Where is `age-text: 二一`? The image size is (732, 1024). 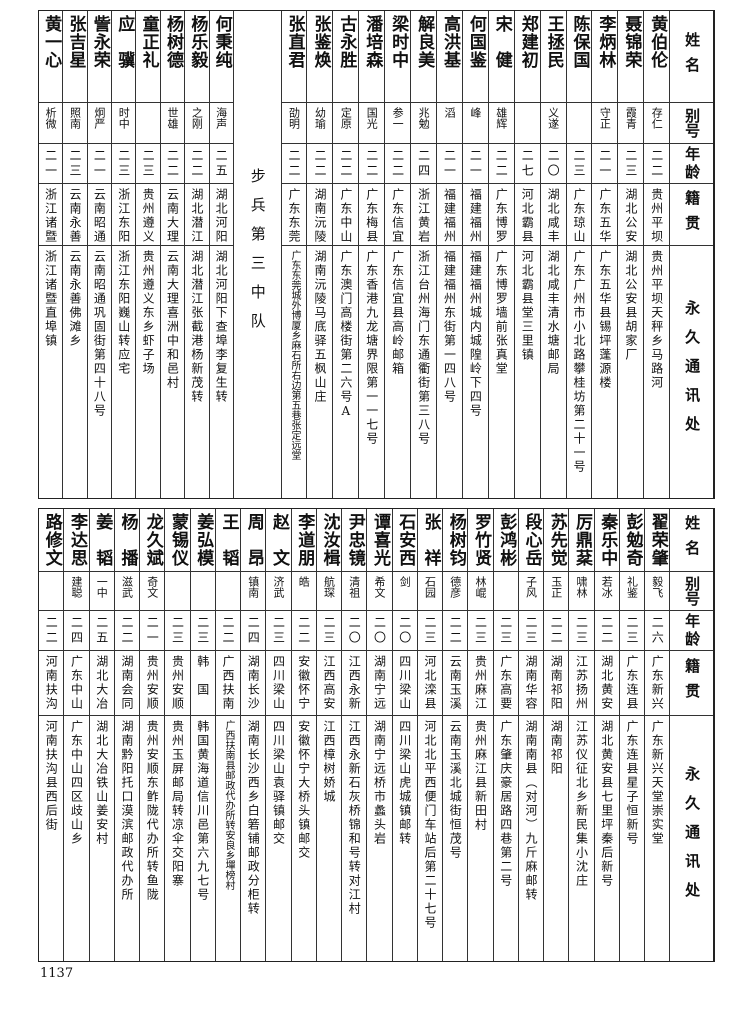 age-text: 二一 is located at coordinates (449, 163).